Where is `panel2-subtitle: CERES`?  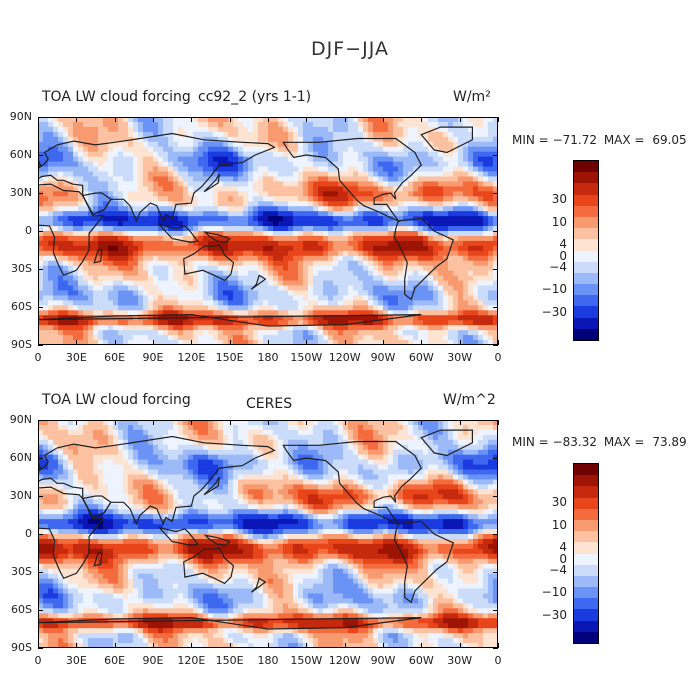
panel2-subtitle: CERES is located at coordinates (269, 404).